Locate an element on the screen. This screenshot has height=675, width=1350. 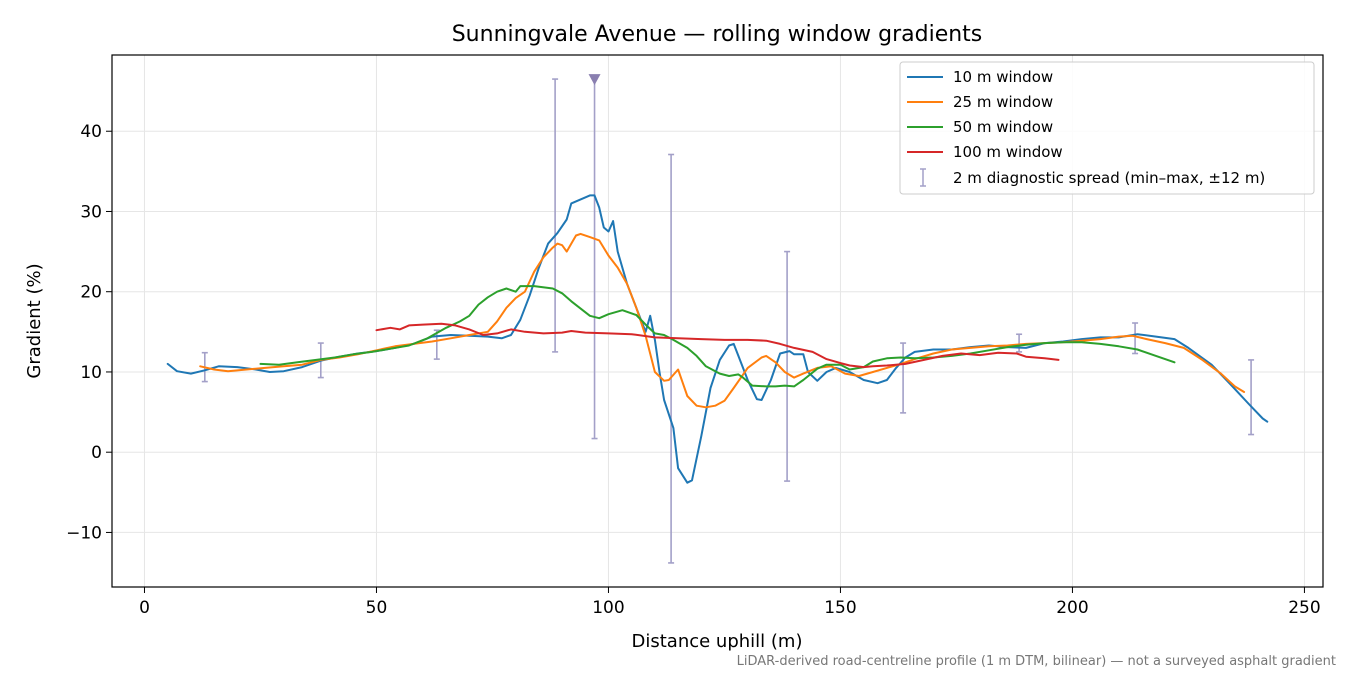
y-tick-label: 30 is located at coordinates (91, 212).